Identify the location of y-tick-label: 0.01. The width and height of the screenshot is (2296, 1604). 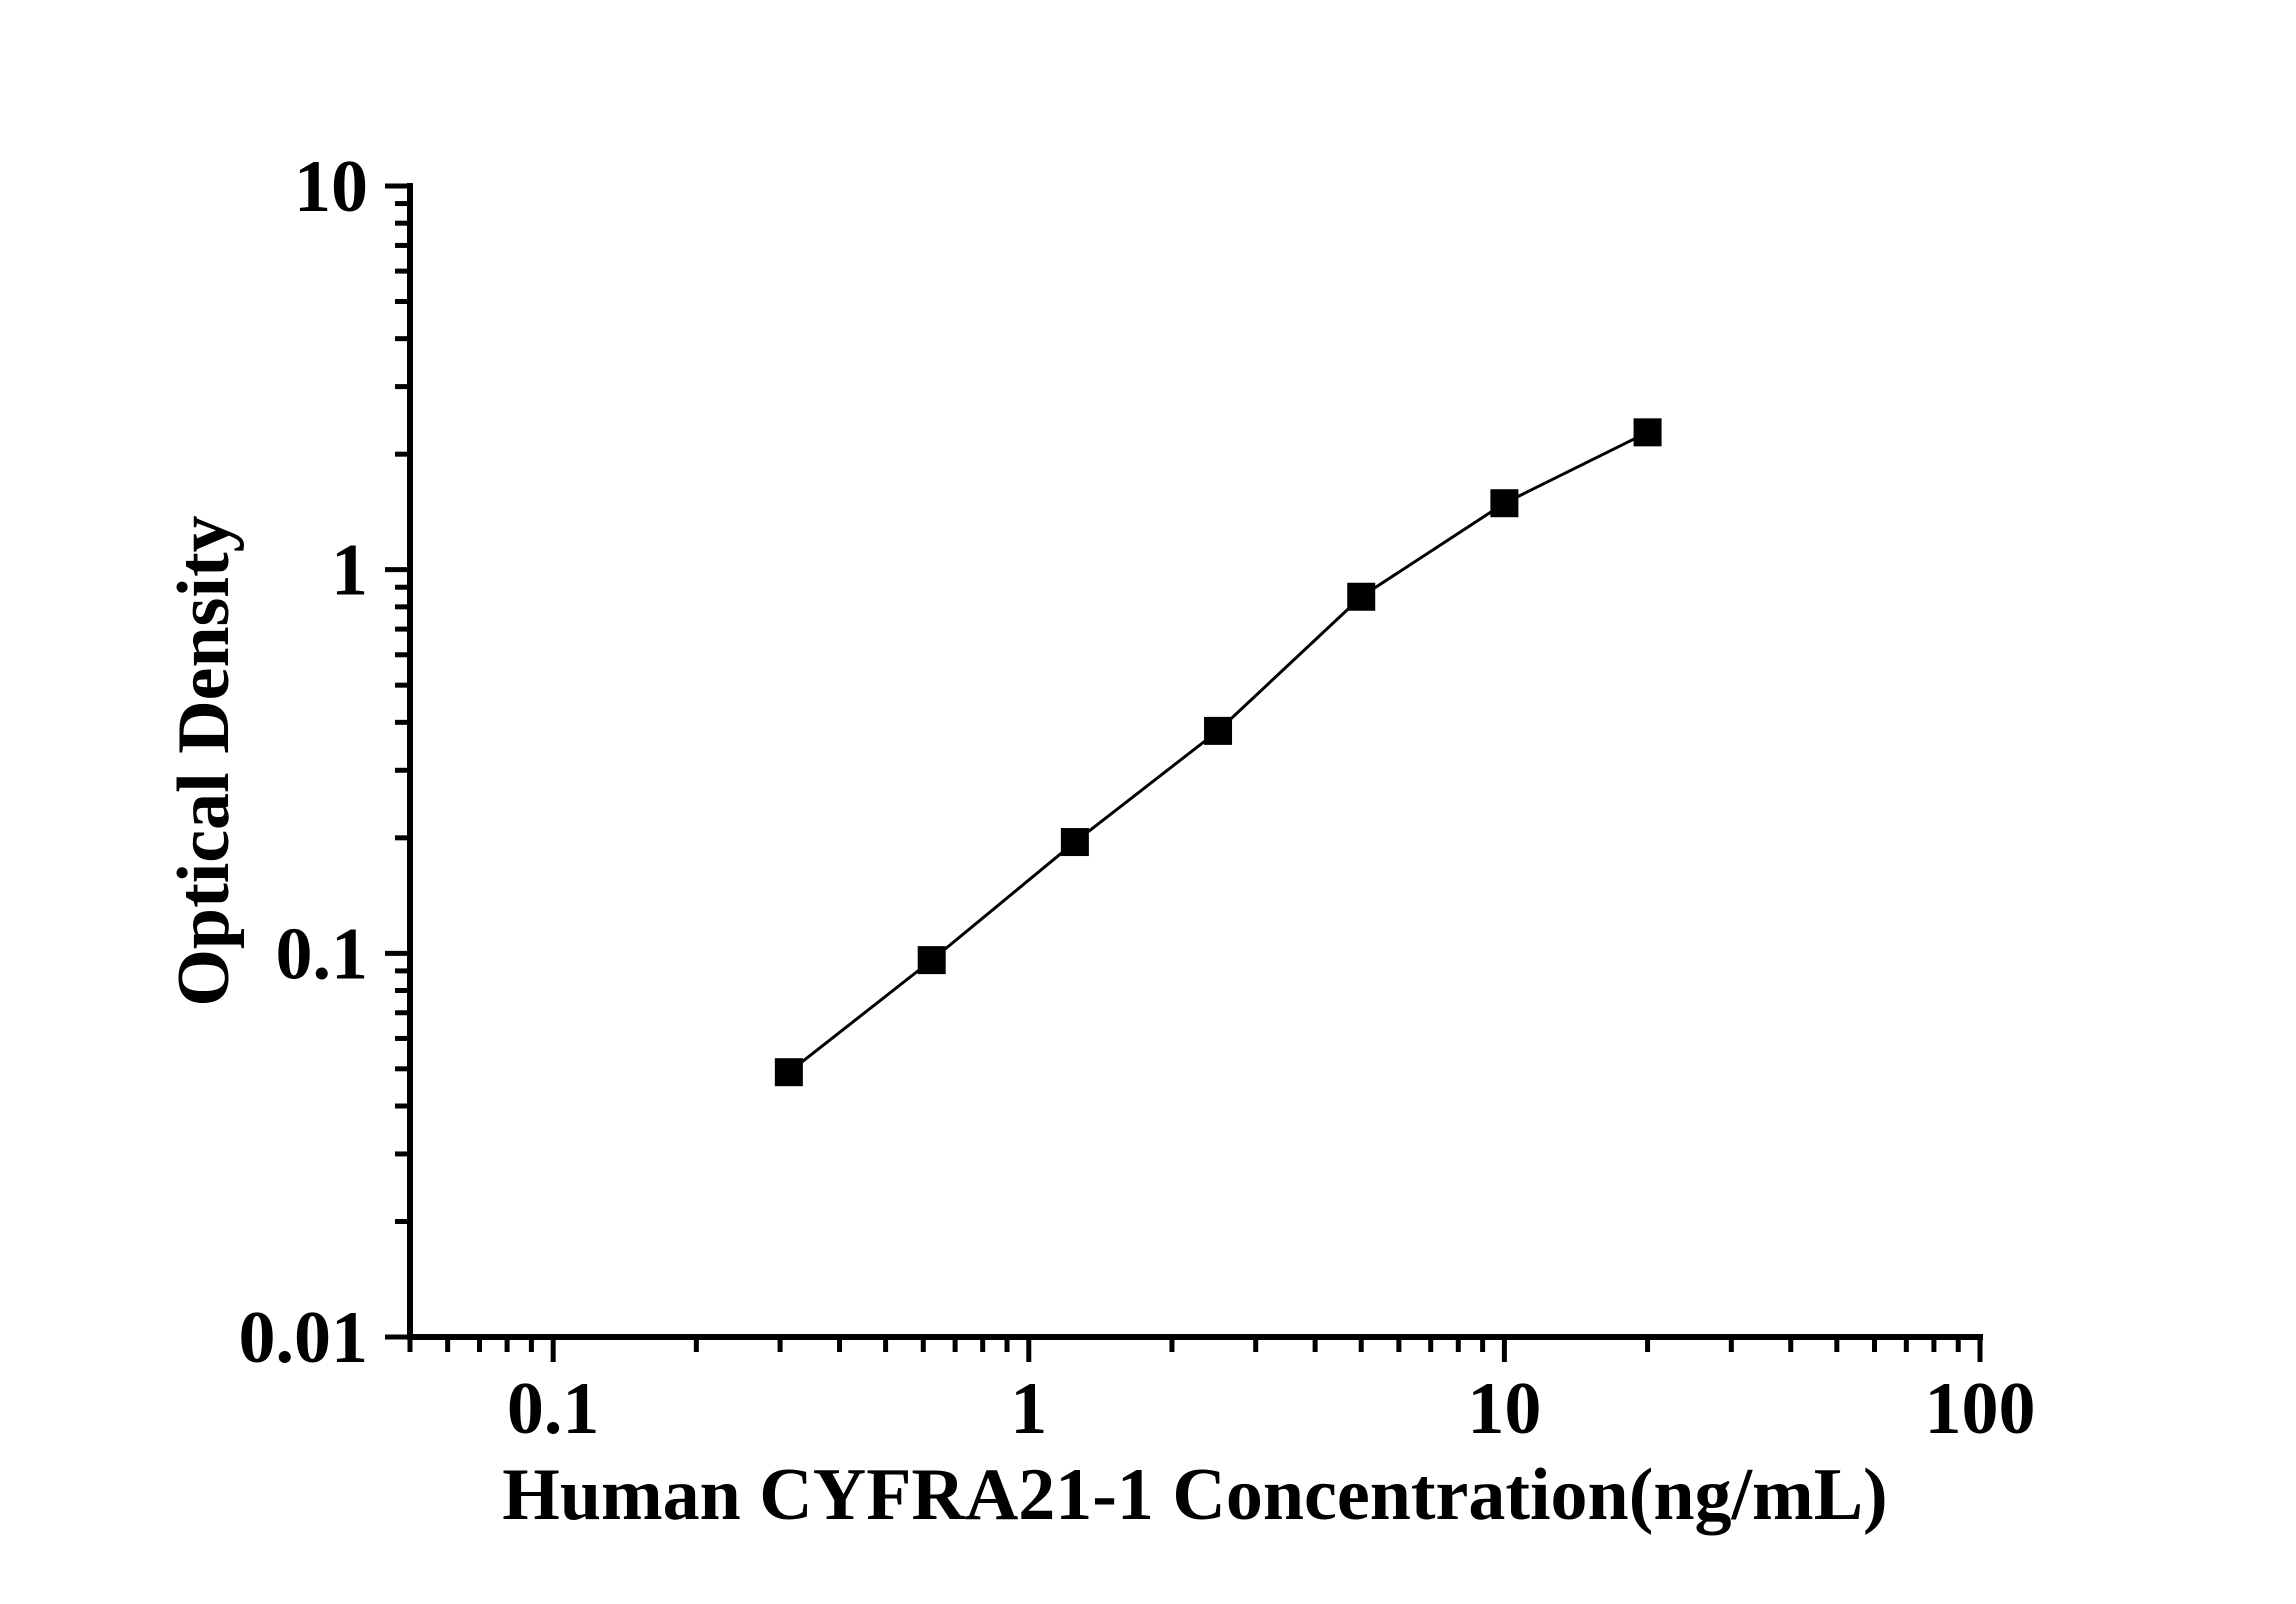
(304, 1338).